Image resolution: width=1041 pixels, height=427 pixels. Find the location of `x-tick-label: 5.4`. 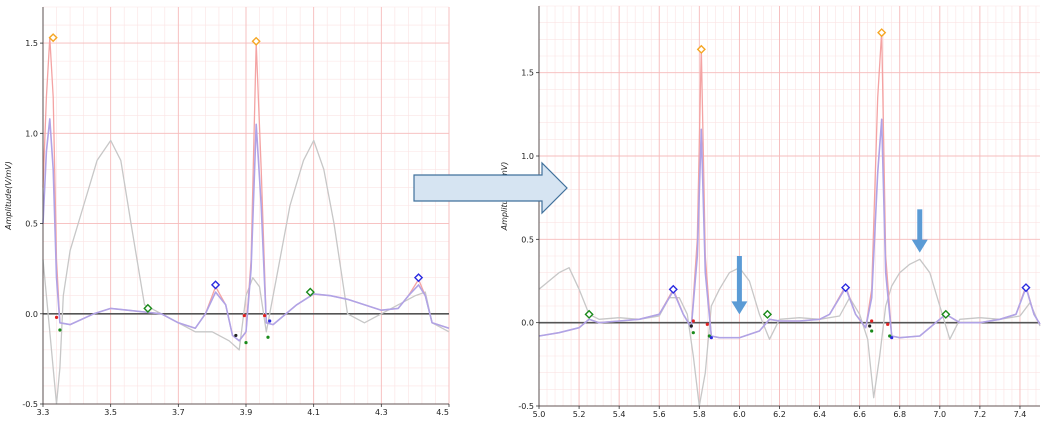

x-tick-label: 5.4 is located at coordinates (619, 414).